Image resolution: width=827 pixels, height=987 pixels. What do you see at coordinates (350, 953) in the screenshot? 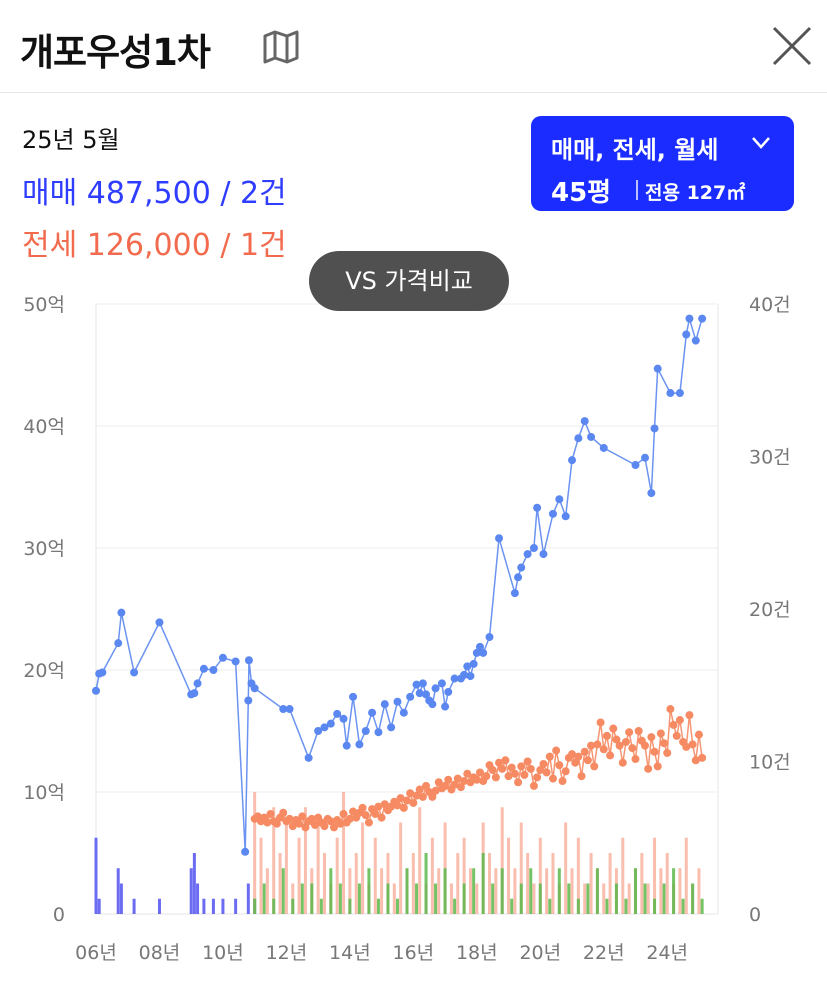
I see `x-tick-label: 14년` at bounding box center [350, 953].